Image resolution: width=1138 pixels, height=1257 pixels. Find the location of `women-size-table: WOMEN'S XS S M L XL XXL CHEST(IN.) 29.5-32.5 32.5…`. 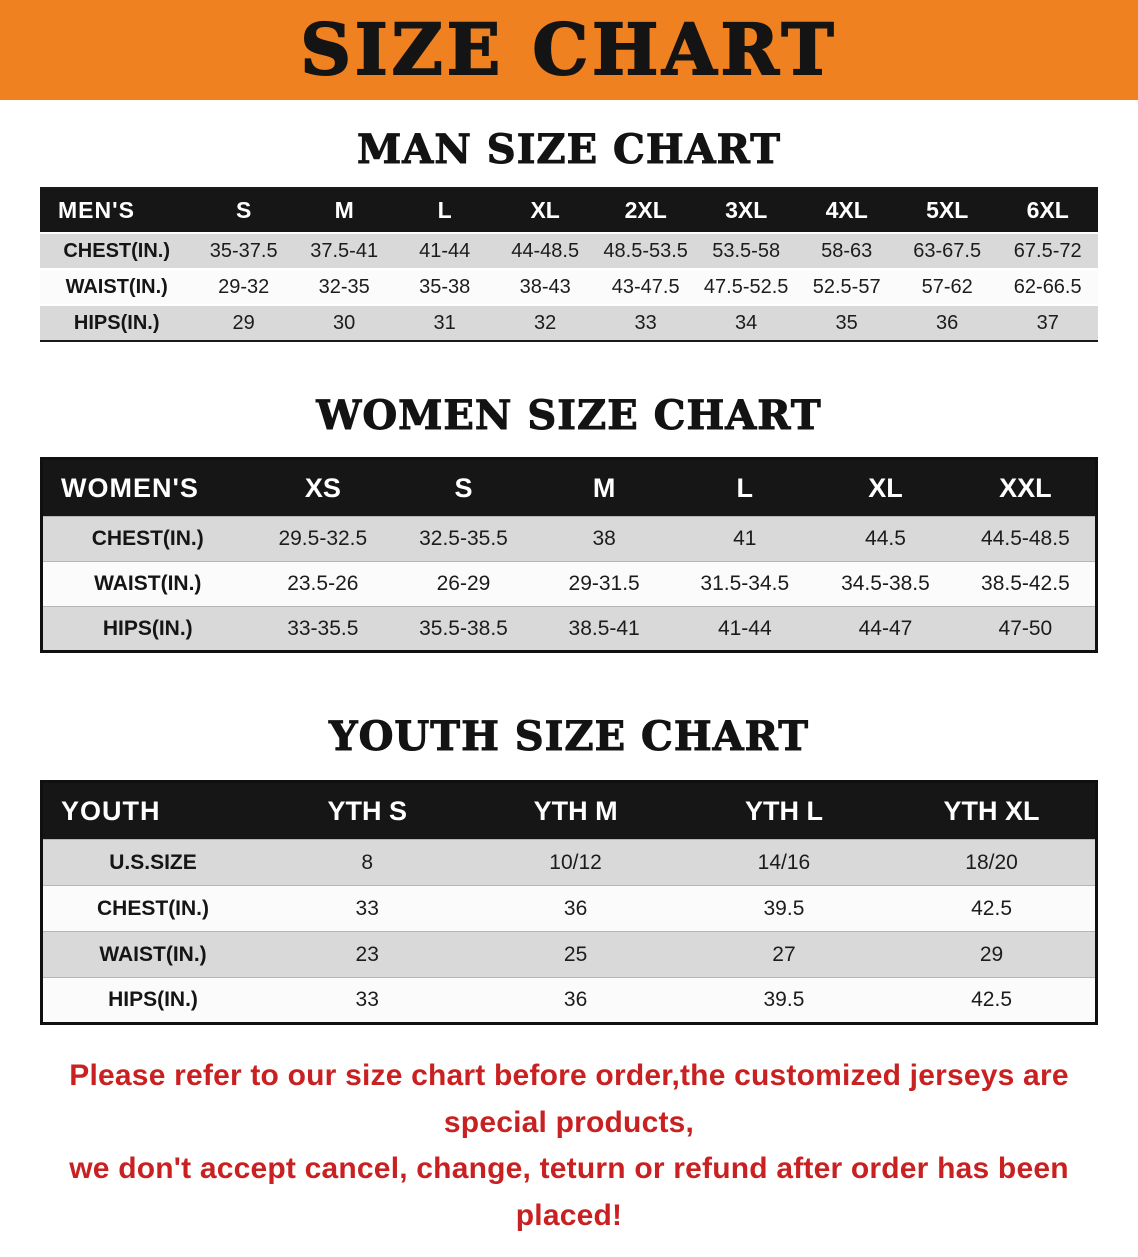

women-size-table: WOMEN'S XS S M L XL XXL CHEST(IN.) 29.5-32.5 32.5… is located at coordinates (569, 555).